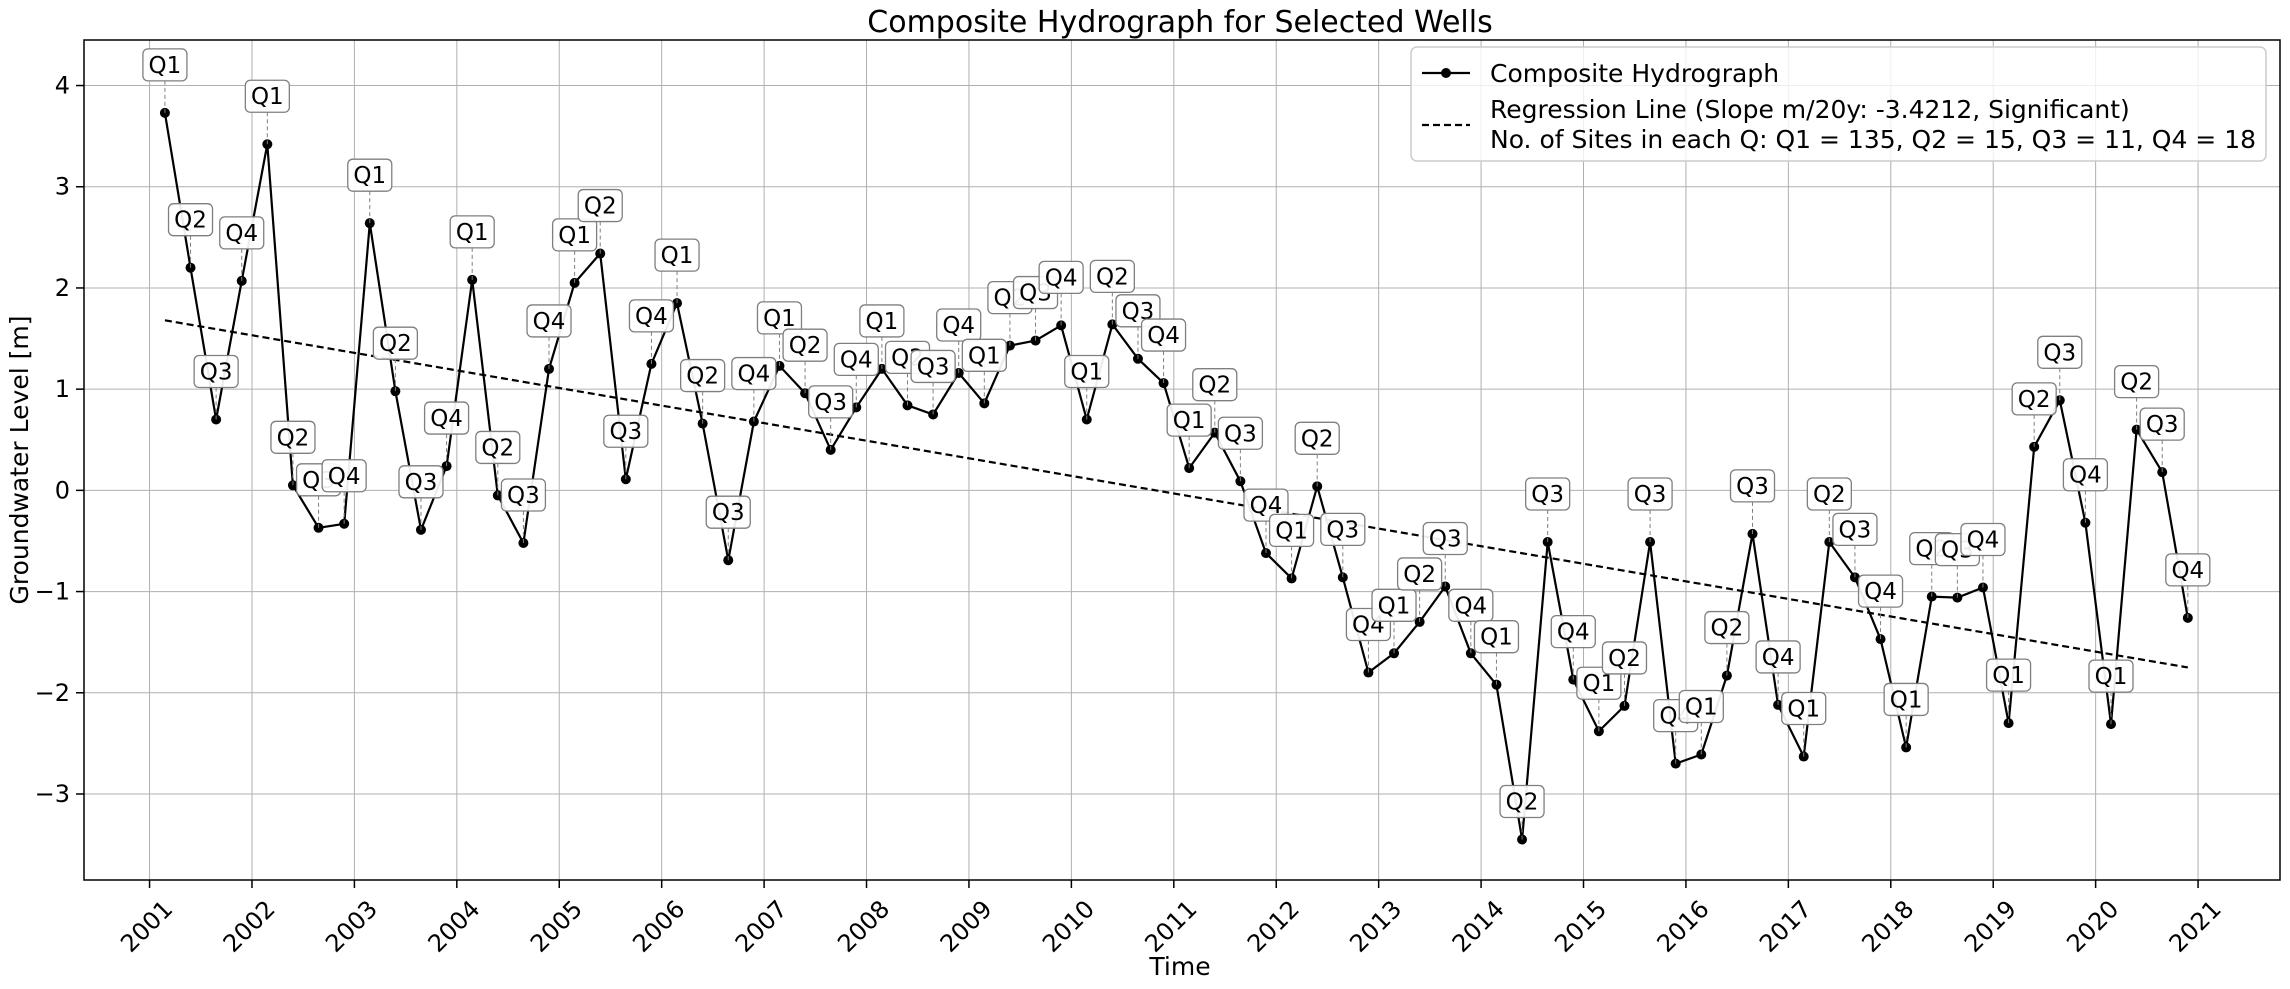  I want to click on y-tick-label: 3, so click(62, 187).